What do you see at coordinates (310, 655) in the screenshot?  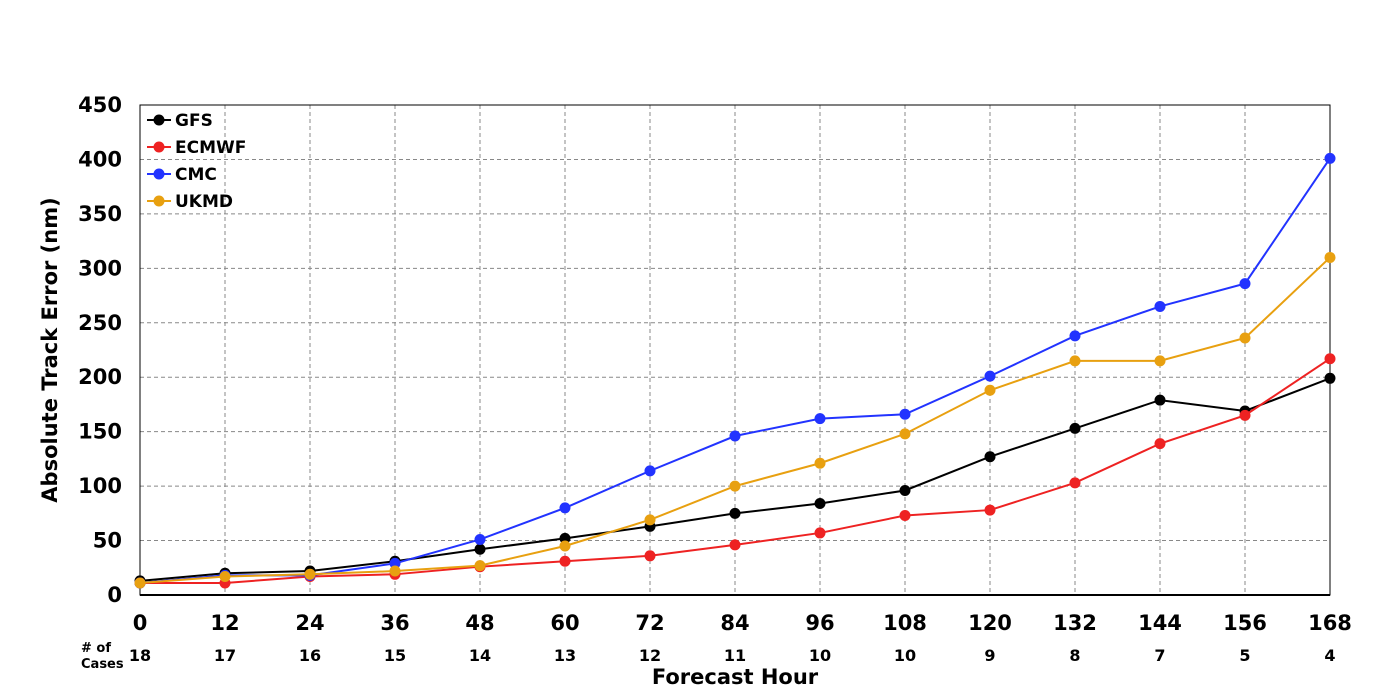 I see `cases-value: 16` at bounding box center [310, 655].